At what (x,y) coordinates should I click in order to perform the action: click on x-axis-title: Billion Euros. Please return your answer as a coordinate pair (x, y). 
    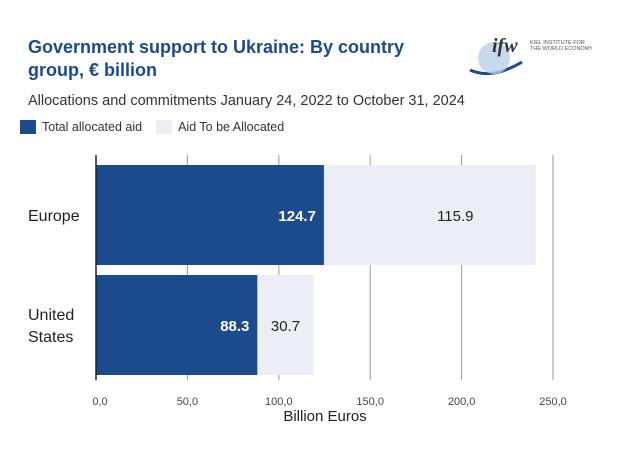
    Looking at the image, I should click on (324, 416).